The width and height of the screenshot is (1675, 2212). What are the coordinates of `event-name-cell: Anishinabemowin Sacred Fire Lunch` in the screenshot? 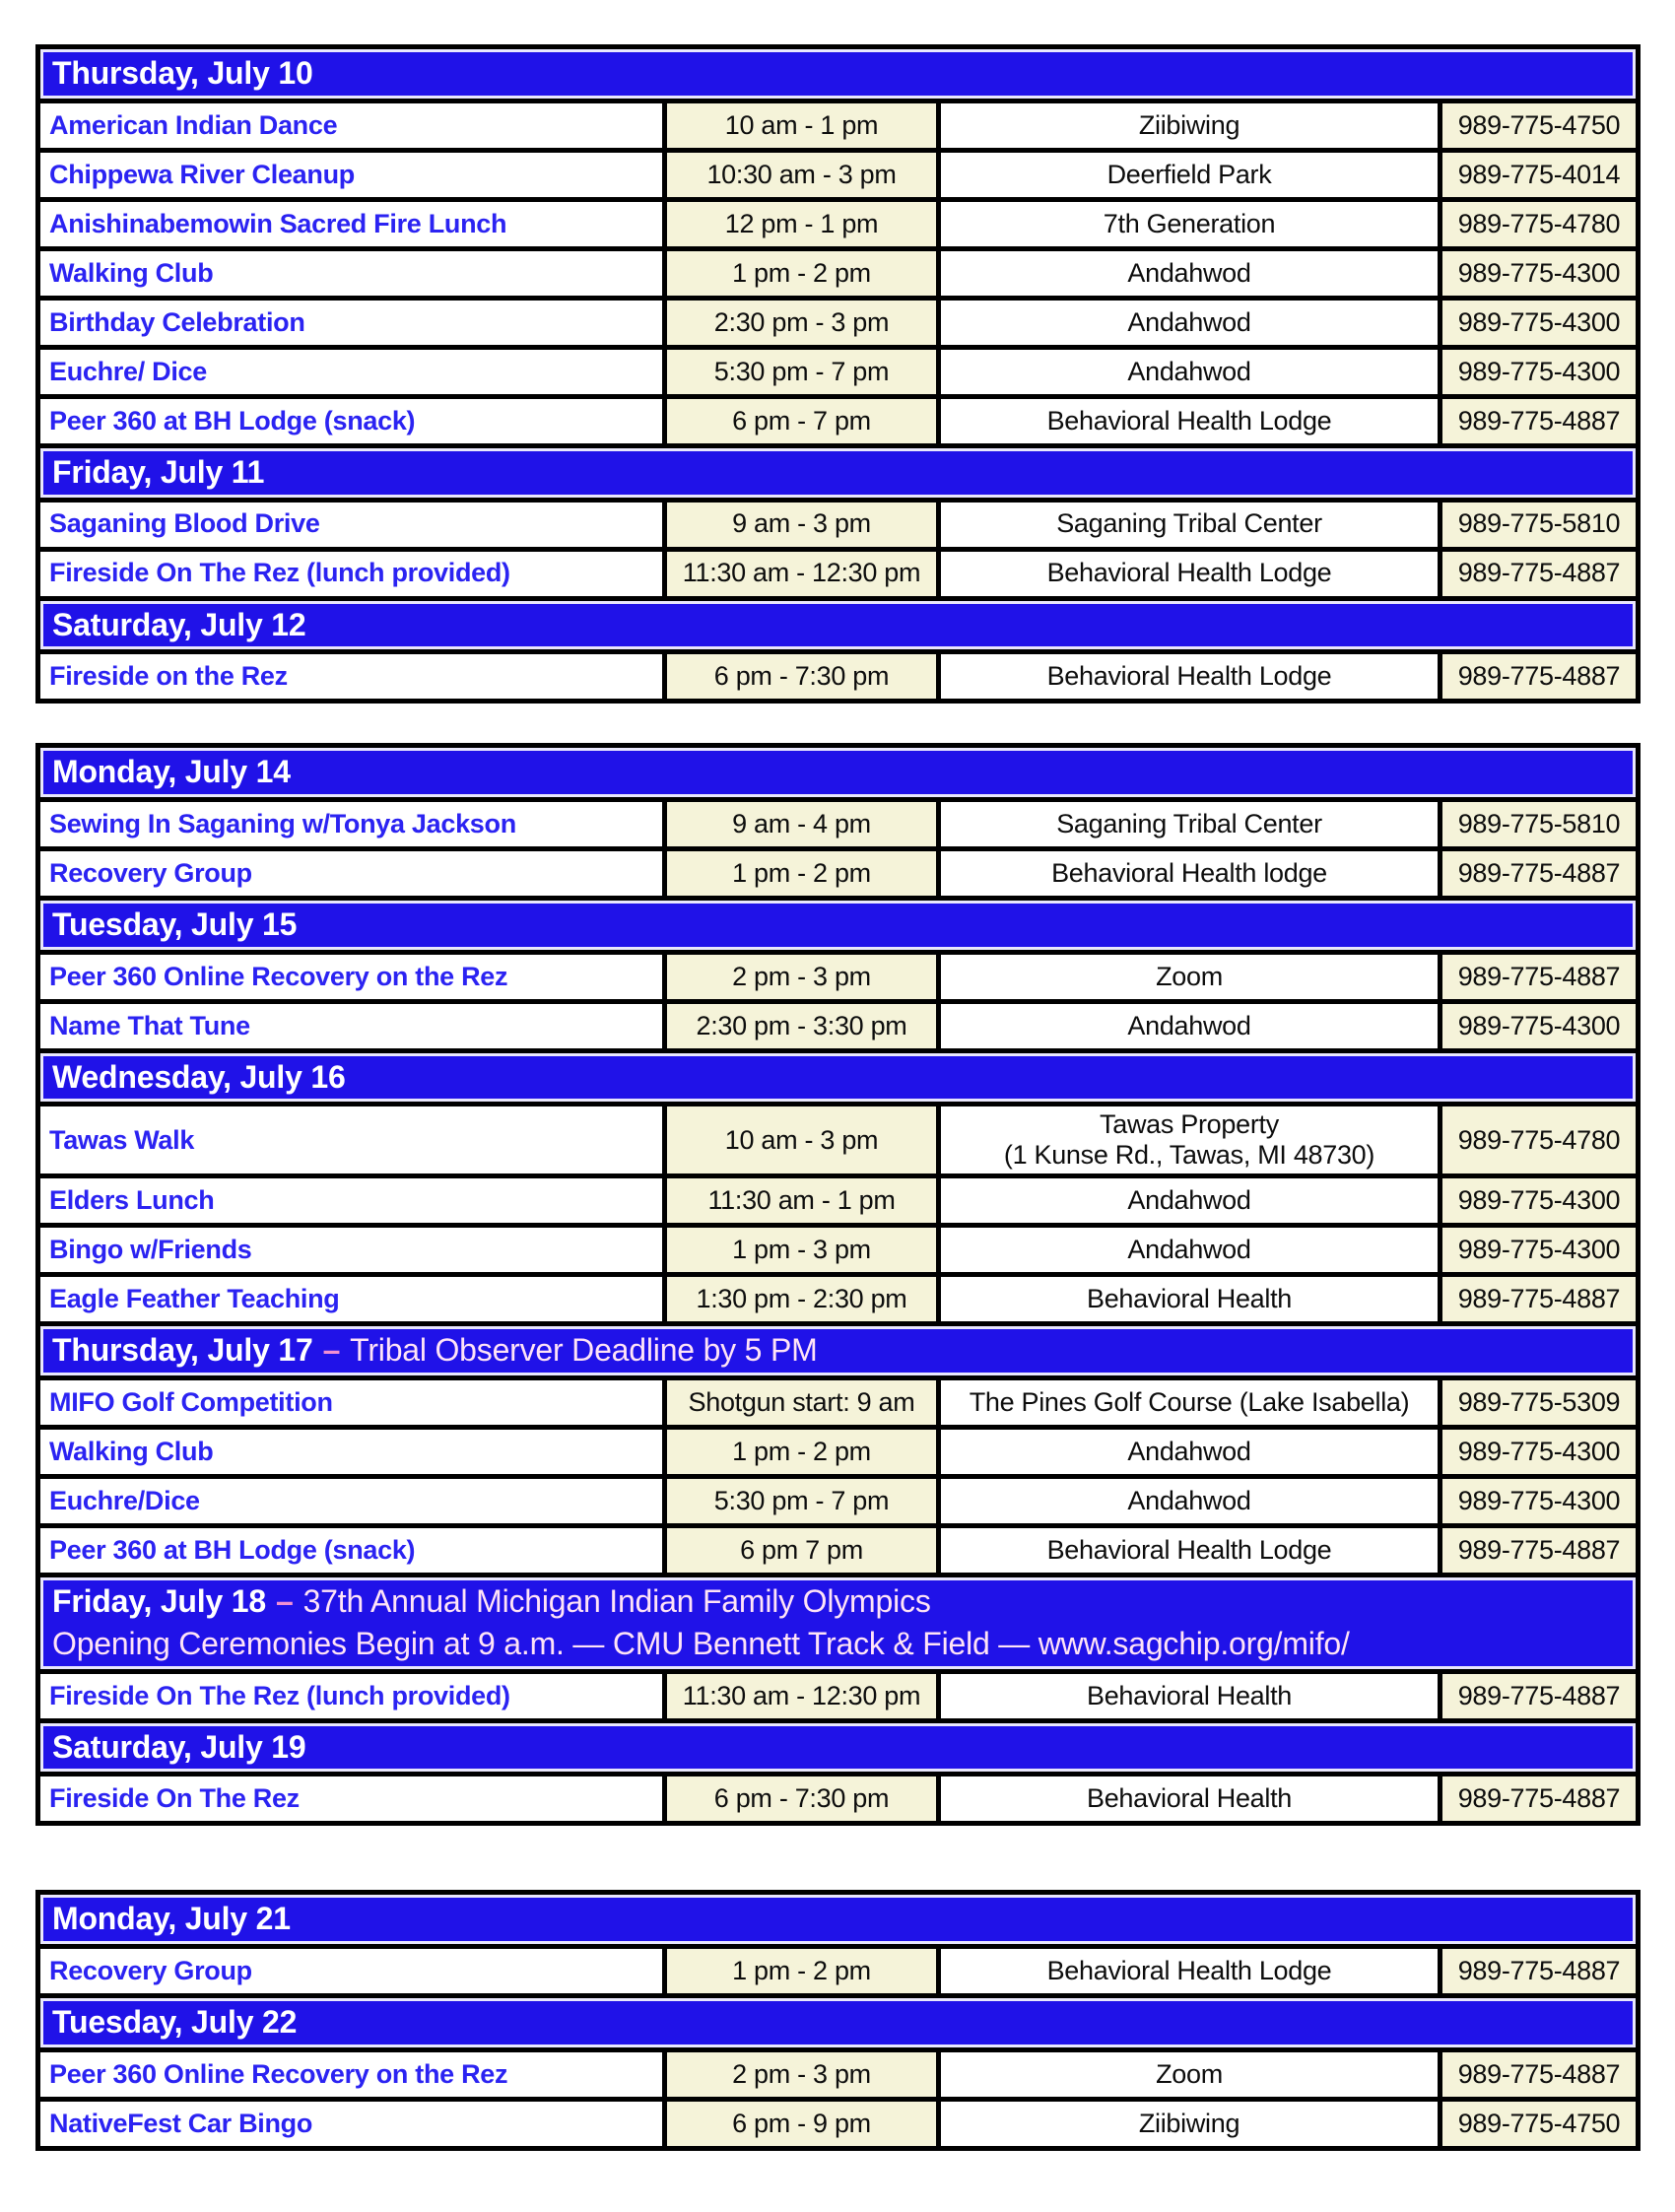 It's located at (351, 224).